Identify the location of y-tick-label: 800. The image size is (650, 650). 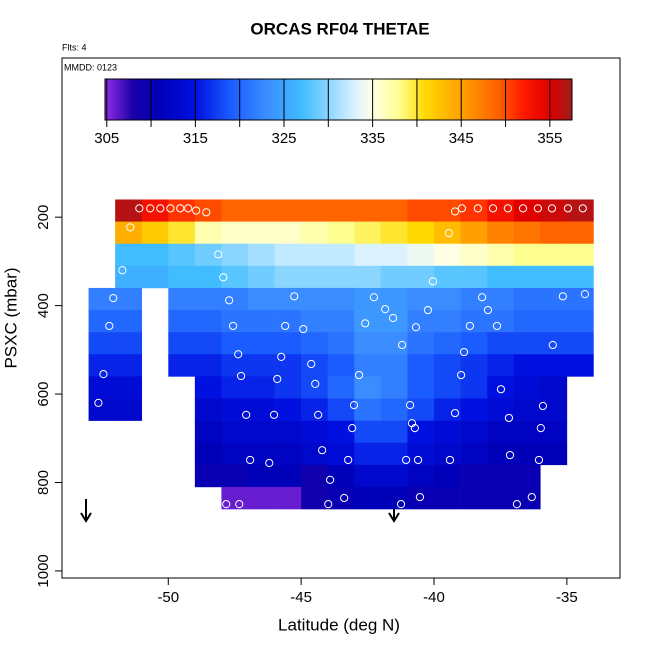
(43, 482).